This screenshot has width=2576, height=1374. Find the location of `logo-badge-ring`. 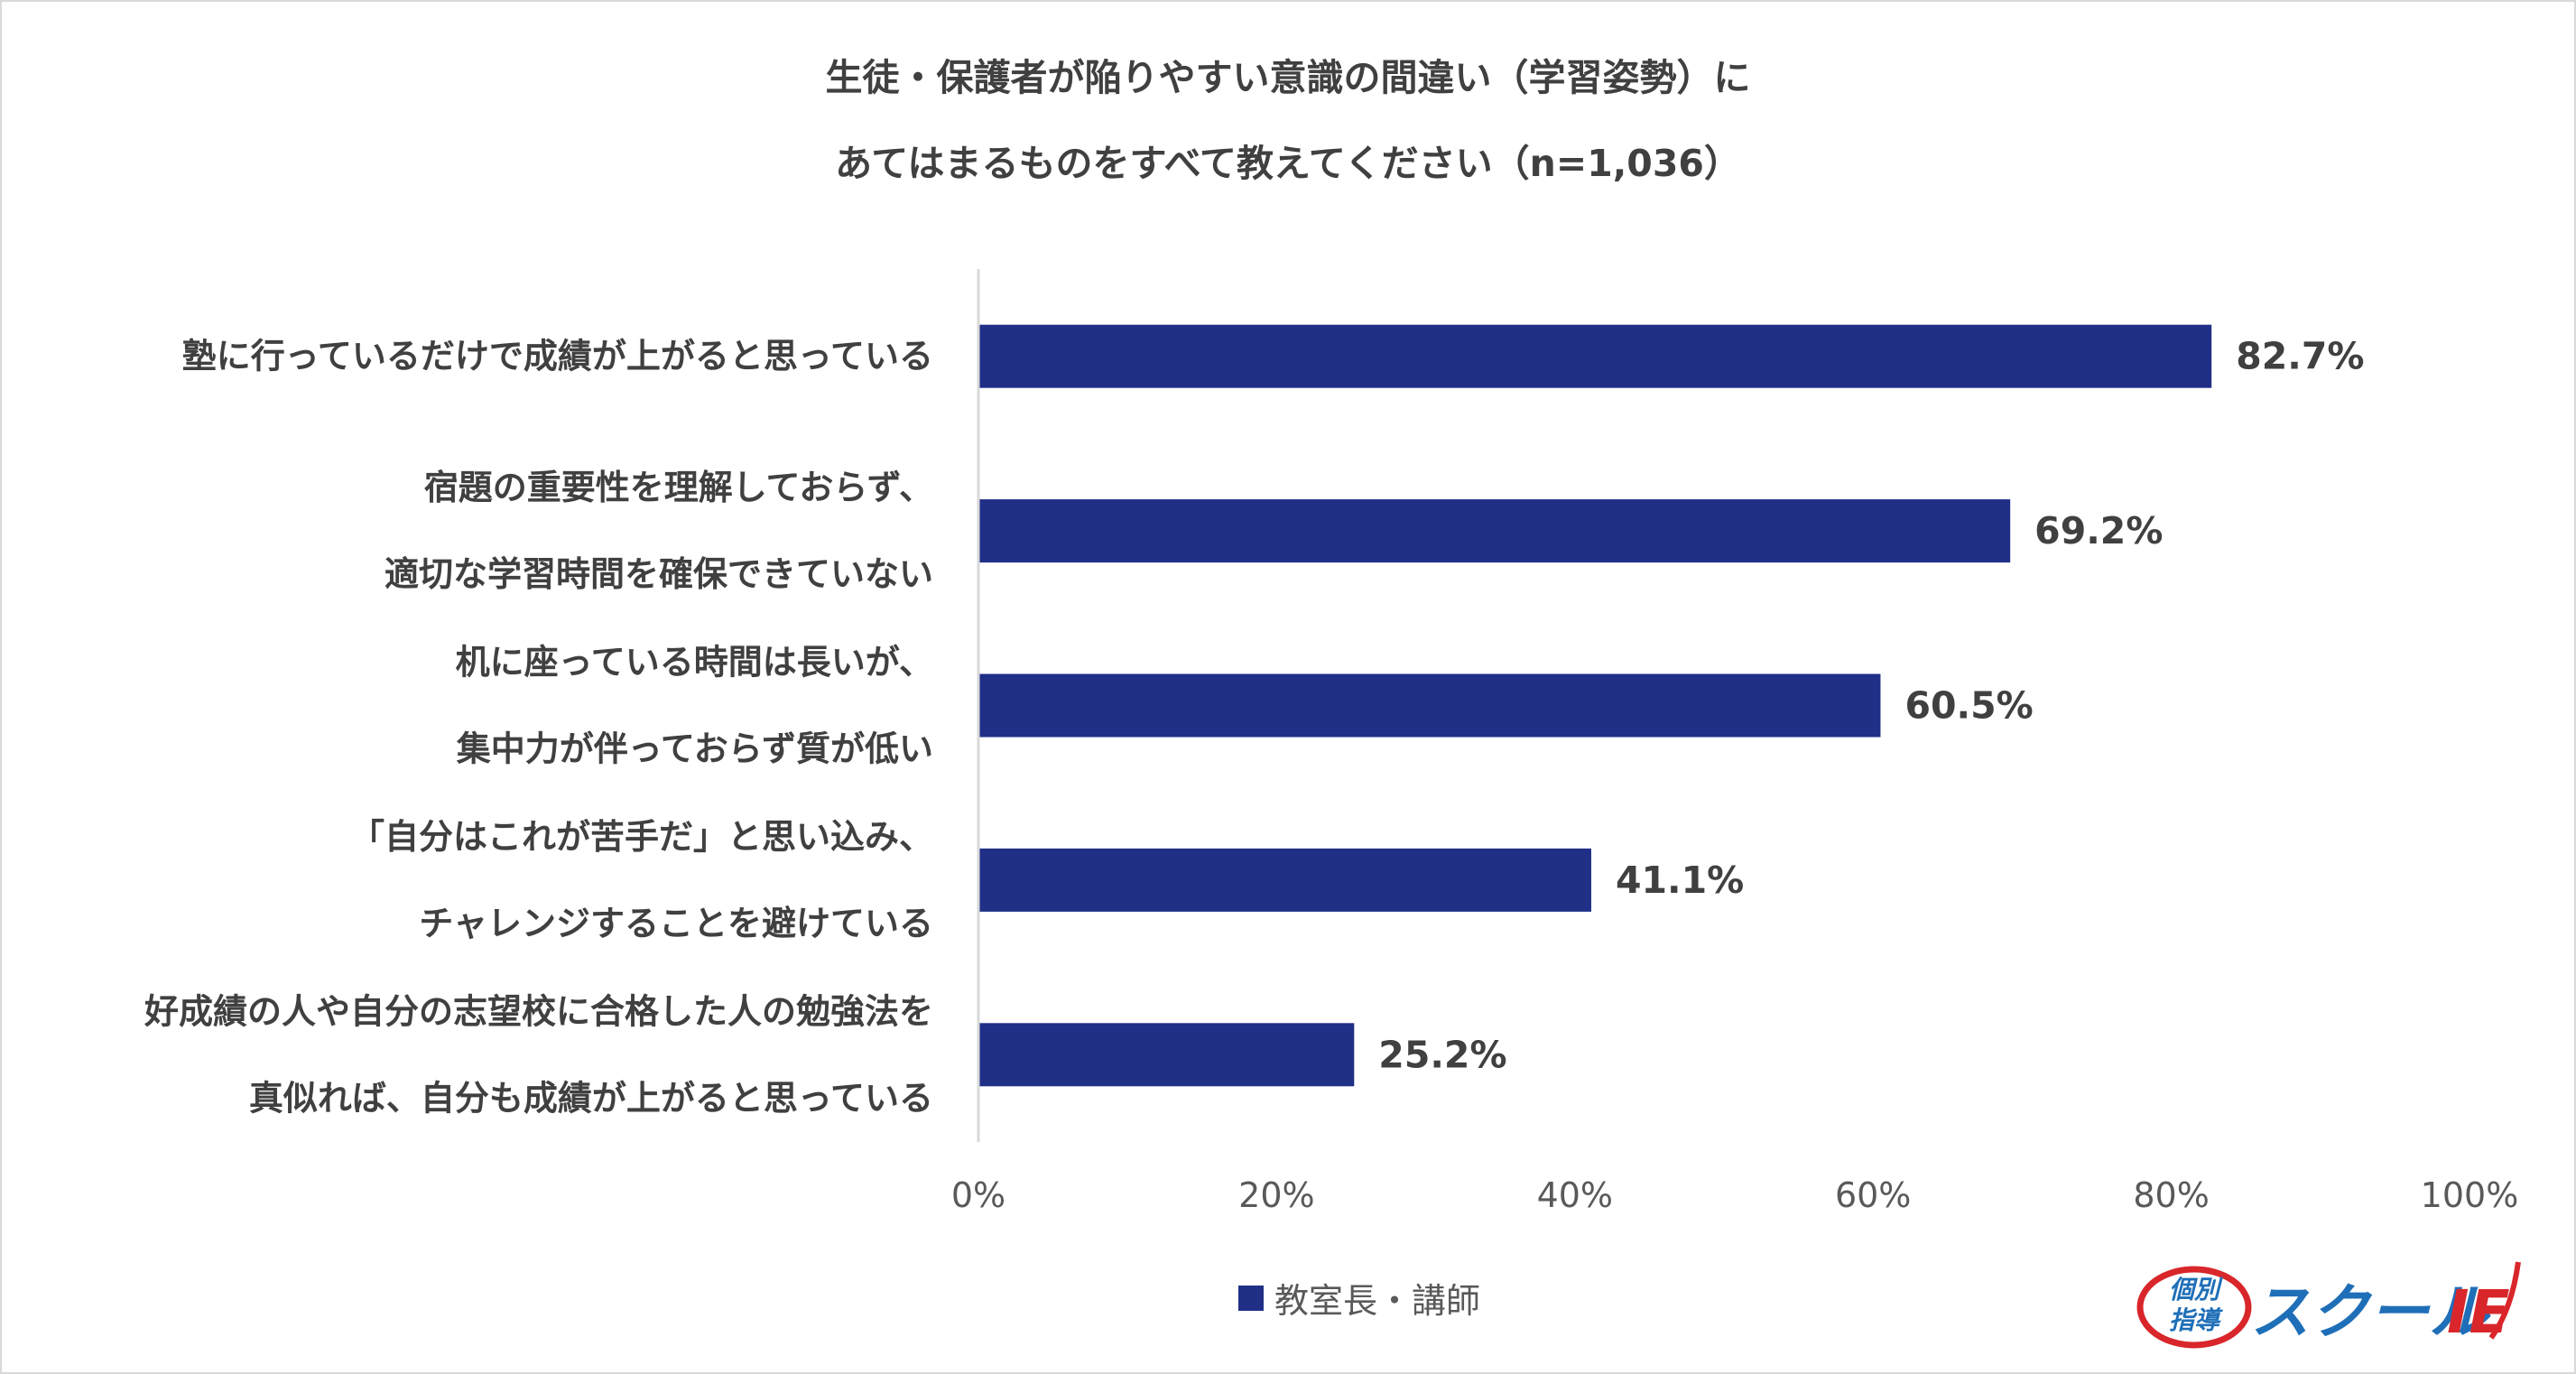

logo-badge-ring is located at coordinates (2194, 1308).